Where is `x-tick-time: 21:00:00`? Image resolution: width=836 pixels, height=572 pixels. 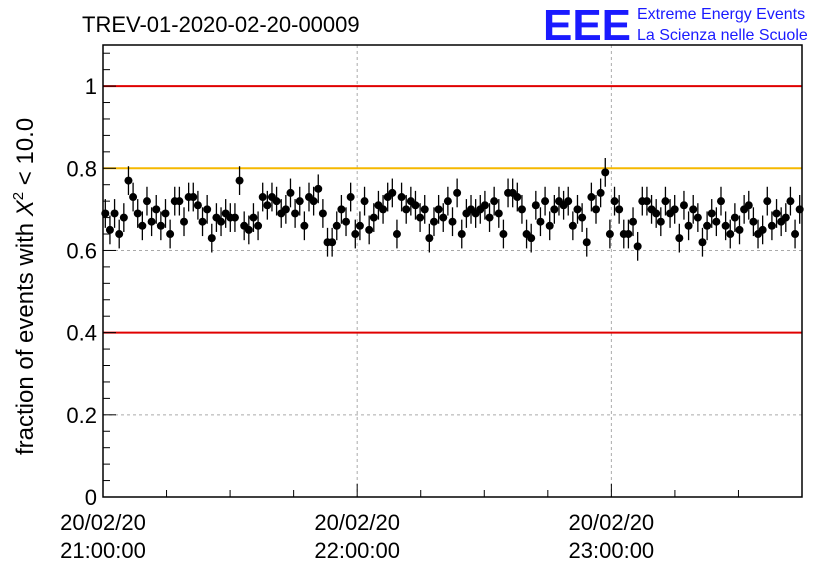
x-tick-time: 21:00:00 is located at coordinates (103, 550).